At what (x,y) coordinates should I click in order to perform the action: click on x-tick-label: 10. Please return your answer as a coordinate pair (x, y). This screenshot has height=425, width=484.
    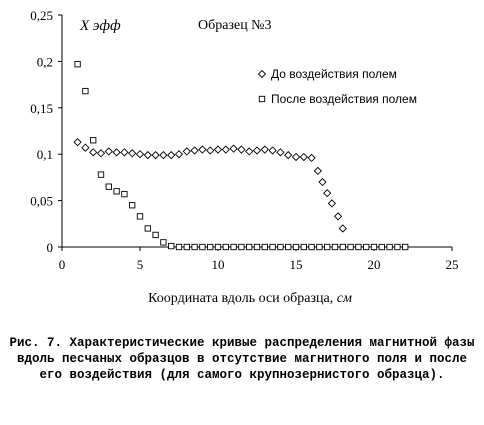
    Looking at the image, I should click on (218, 264).